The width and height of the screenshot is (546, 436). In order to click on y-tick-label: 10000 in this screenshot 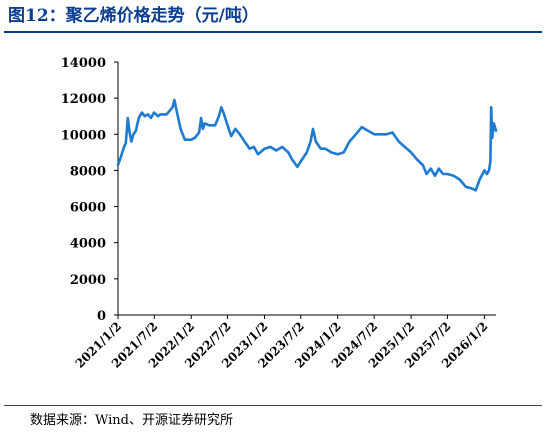, I will do `click(83, 135)`.